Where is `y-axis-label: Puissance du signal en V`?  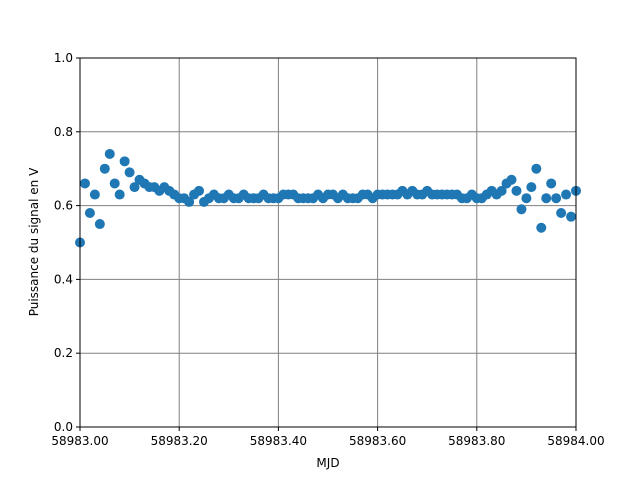
y-axis-label: Puissance du signal en V is located at coordinates (34, 241).